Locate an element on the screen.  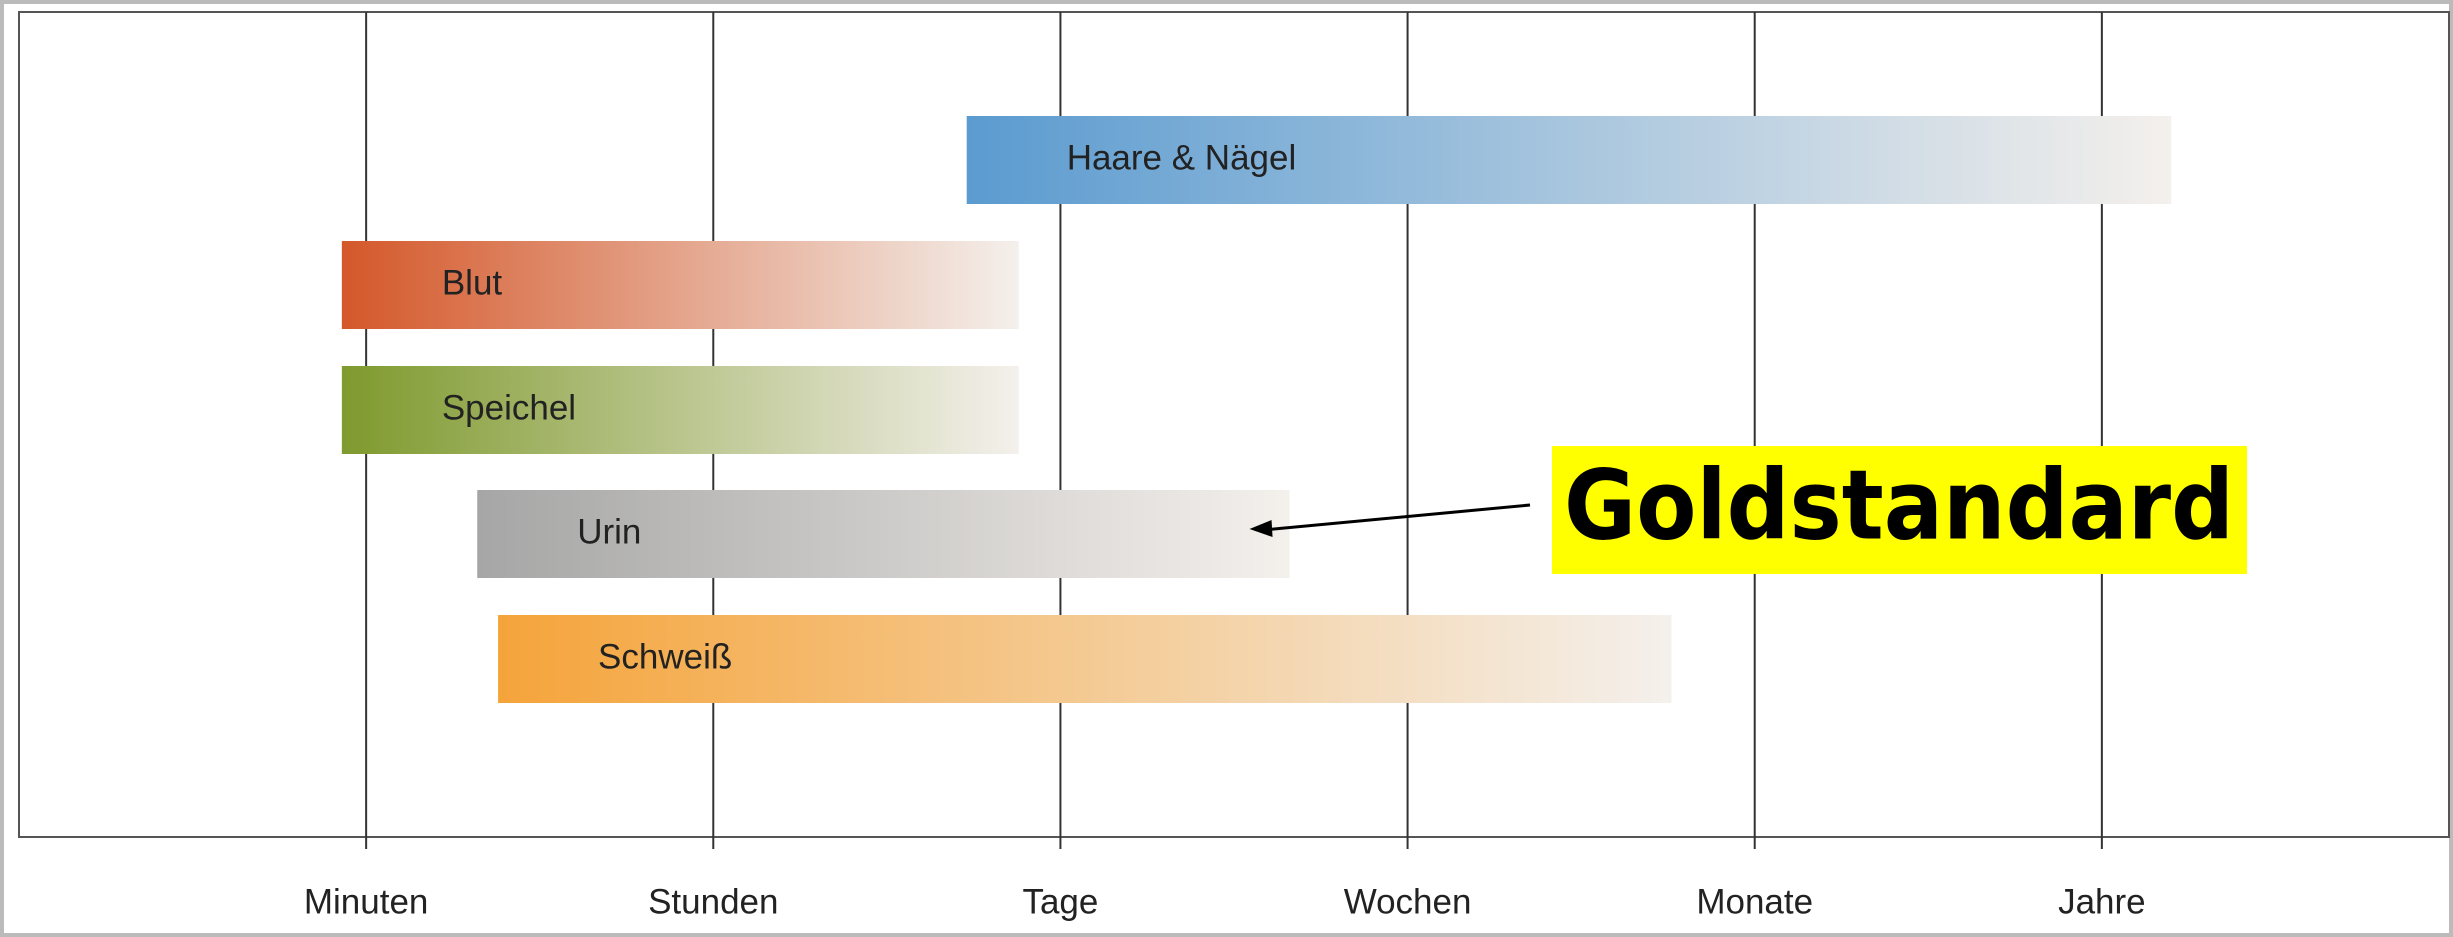
annotation-box is located at coordinates (1899, 510).